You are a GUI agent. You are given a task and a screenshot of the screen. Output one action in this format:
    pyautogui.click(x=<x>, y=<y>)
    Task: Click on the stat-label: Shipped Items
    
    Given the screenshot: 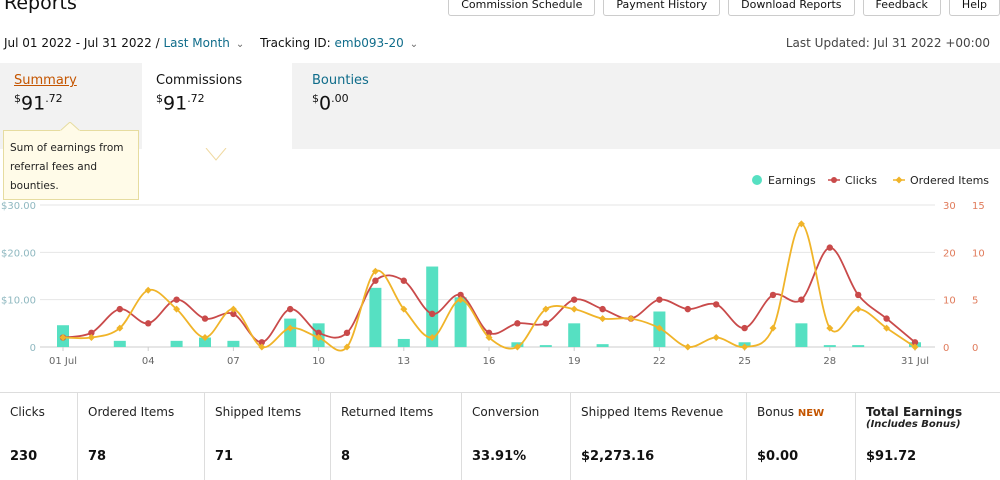 What is the action you would take?
    pyautogui.click(x=267, y=427)
    